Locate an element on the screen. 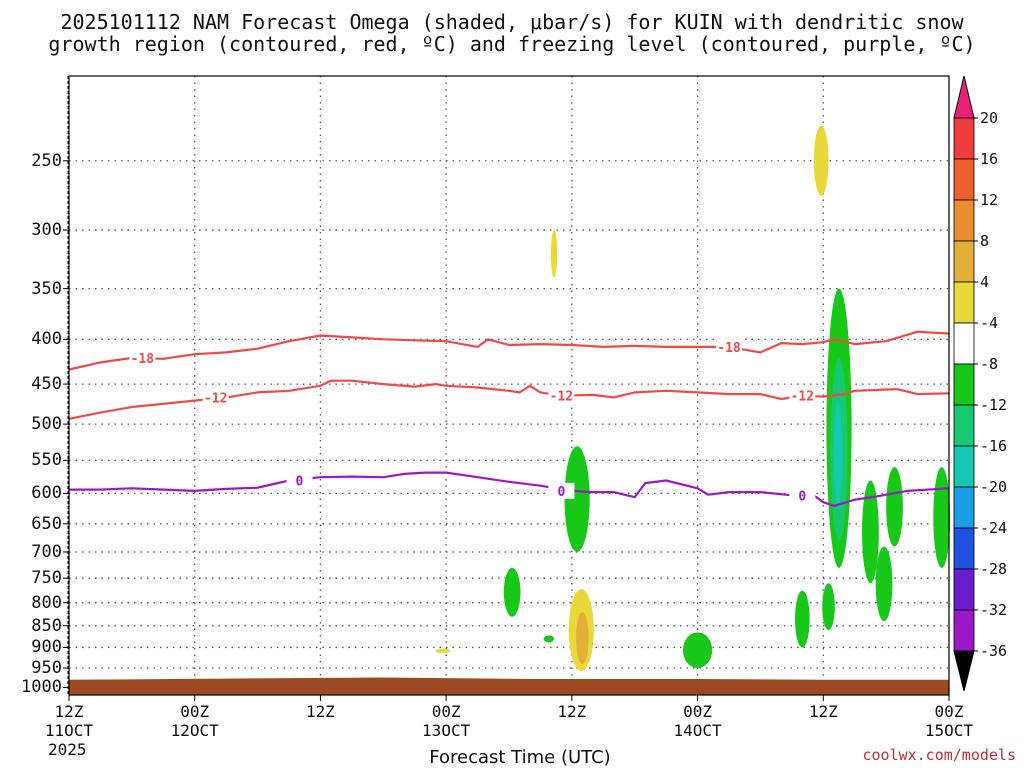 The width and height of the screenshot is (1024, 768). colorbar-label: 4 is located at coordinates (985, 282).